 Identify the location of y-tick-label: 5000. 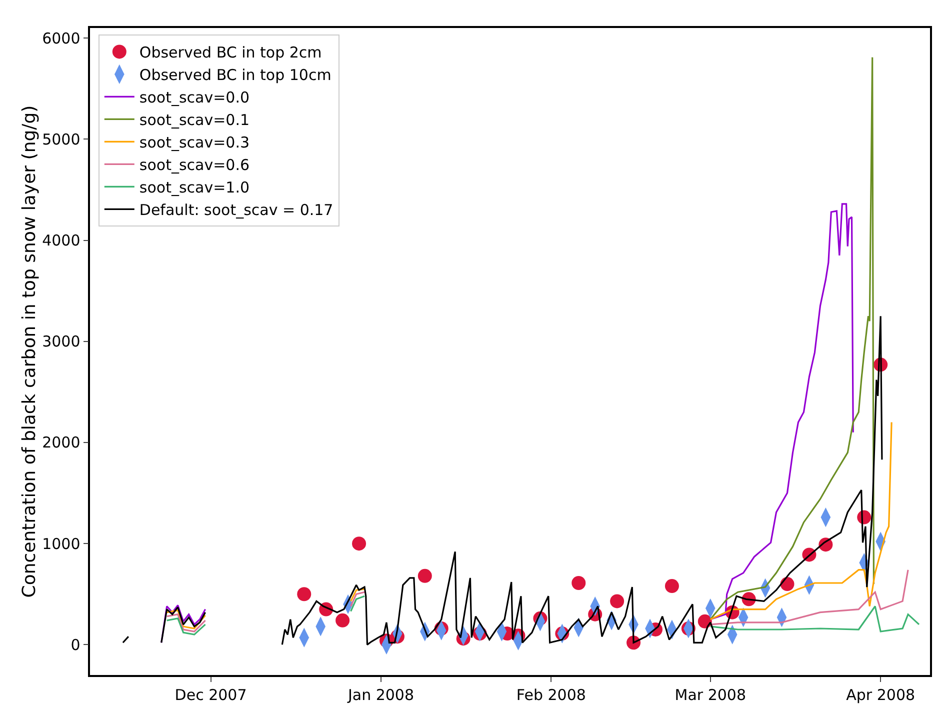
(61, 139).